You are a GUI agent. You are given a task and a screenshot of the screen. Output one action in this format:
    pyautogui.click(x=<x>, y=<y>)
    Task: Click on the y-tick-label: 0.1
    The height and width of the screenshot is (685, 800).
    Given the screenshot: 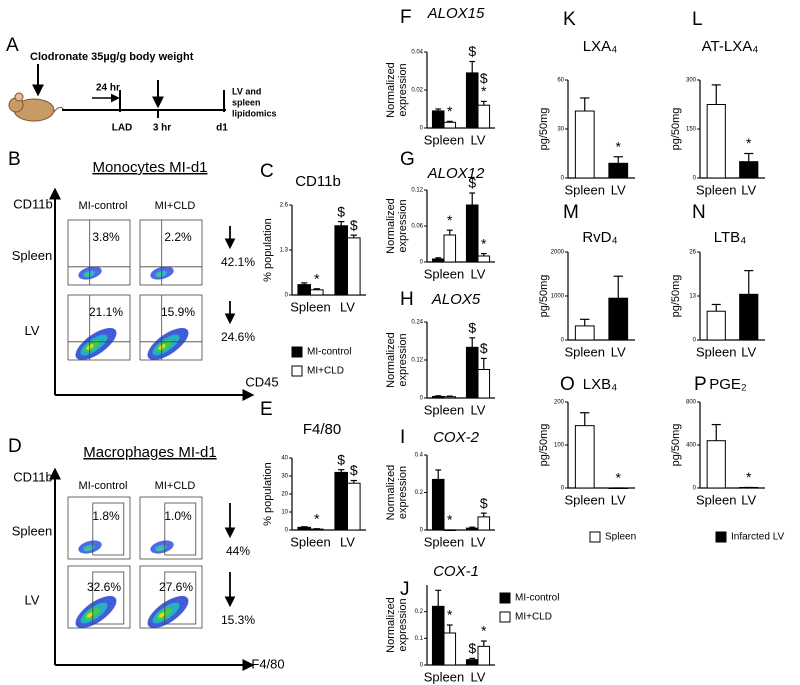 What is the action you would take?
    pyautogui.click(x=419, y=639)
    